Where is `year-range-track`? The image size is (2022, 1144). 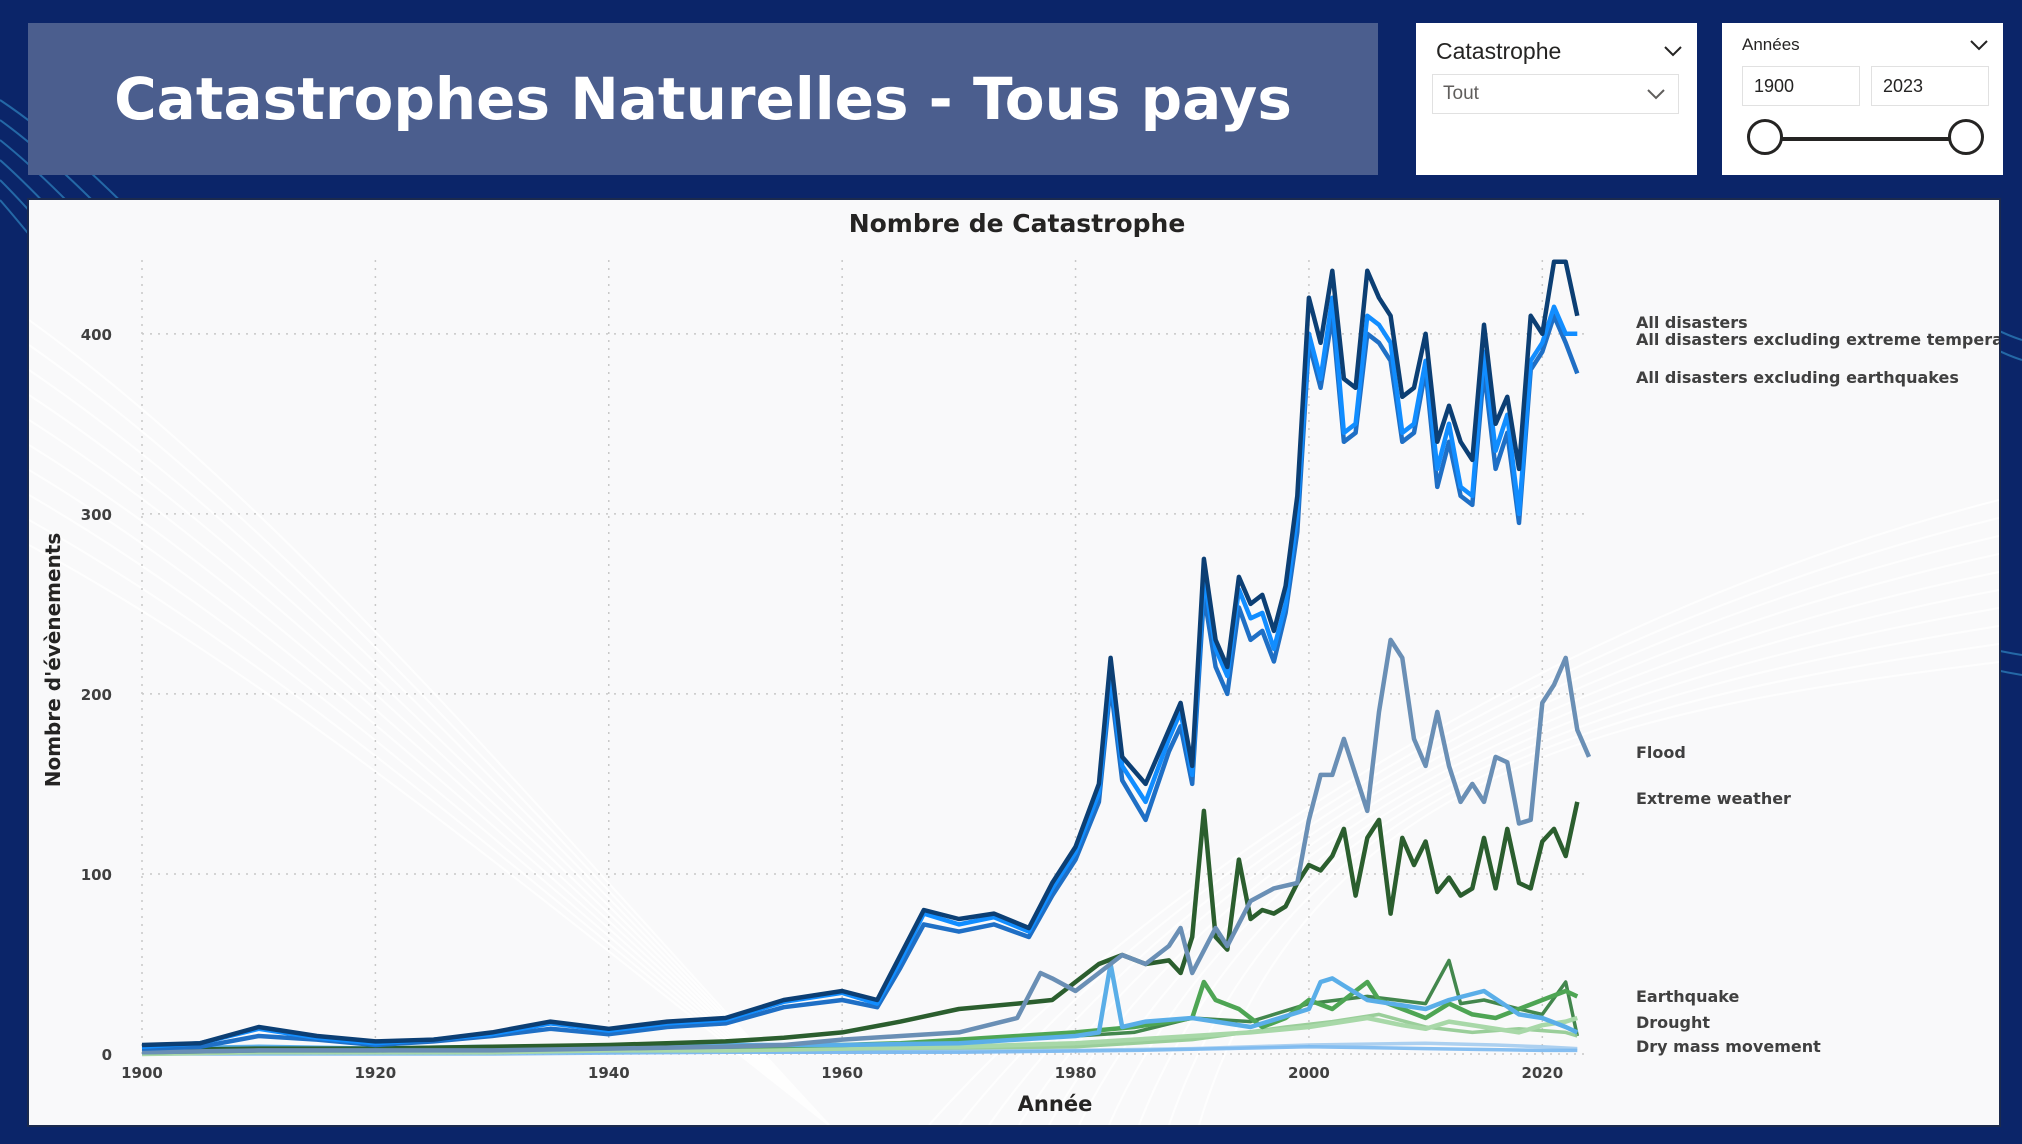 year-range-track is located at coordinates (1869, 139).